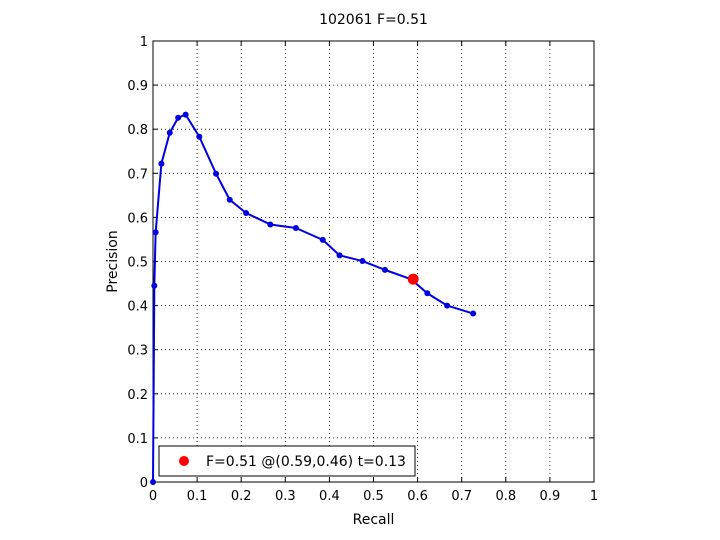 This screenshot has height=540, width=720. Describe the element at coordinates (137, 86) in the screenshot. I see `y-tick-label: 0.9` at that location.